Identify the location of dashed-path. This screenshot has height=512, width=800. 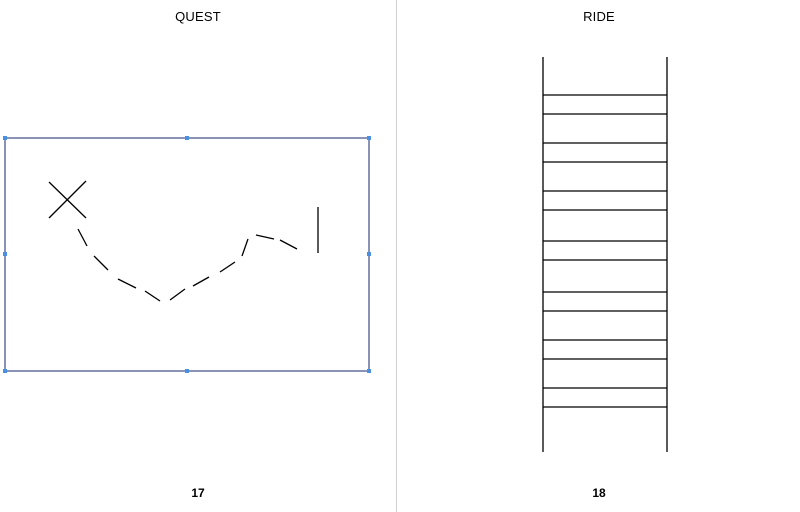
(187, 265).